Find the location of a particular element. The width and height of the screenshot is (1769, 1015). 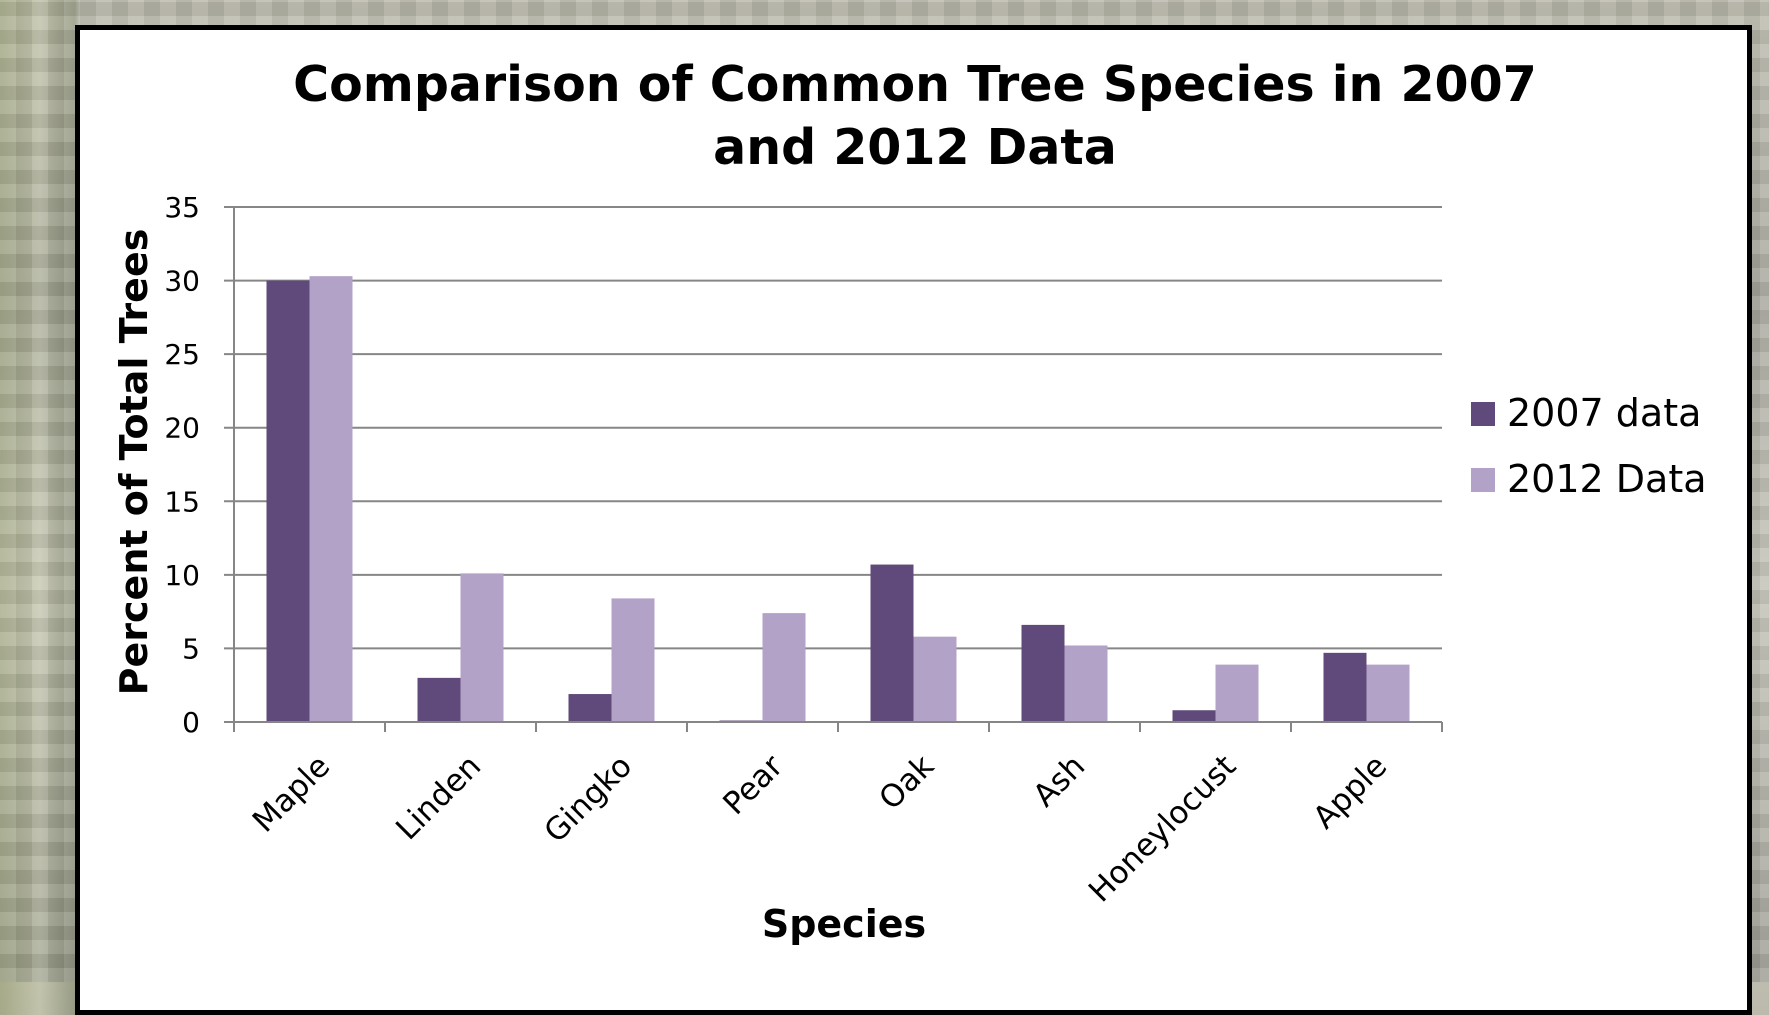

y-tick-label: 15 is located at coordinates (182, 501).